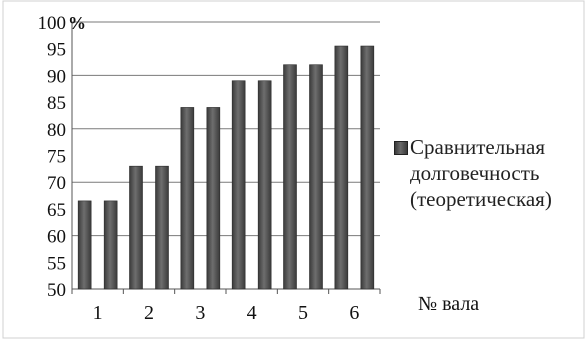 The image size is (587, 341). Describe the element at coordinates (56, 183) in the screenshot. I see `y-tick-label: 70` at that location.